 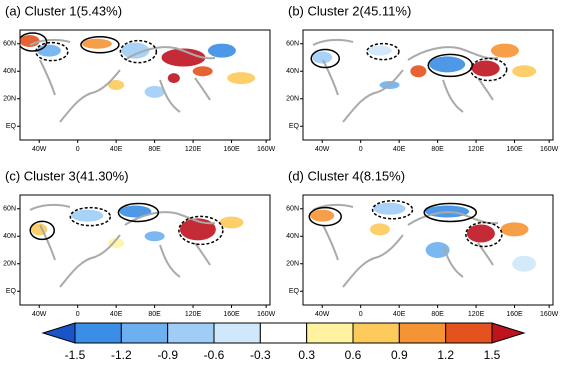 What do you see at coordinates (121, 355) in the screenshot?
I see `colorbar-label: -1.2` at bounding box center [121, 355].